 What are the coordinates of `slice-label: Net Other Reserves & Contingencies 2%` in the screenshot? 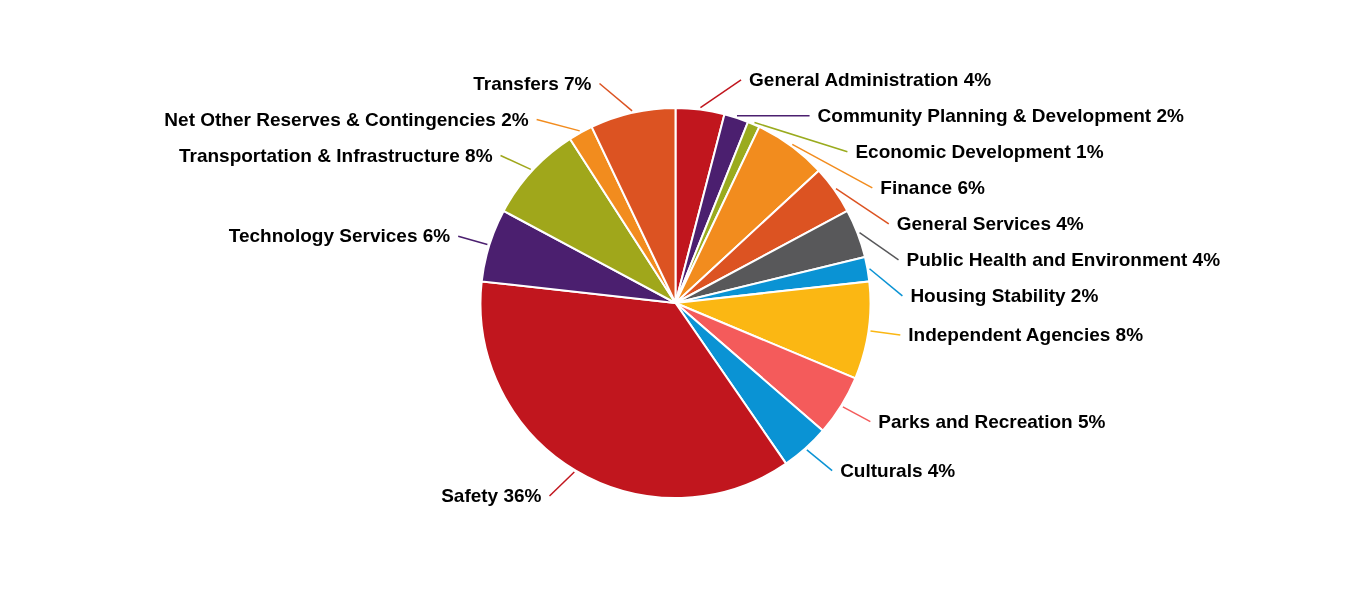 It's located at (346, 119).